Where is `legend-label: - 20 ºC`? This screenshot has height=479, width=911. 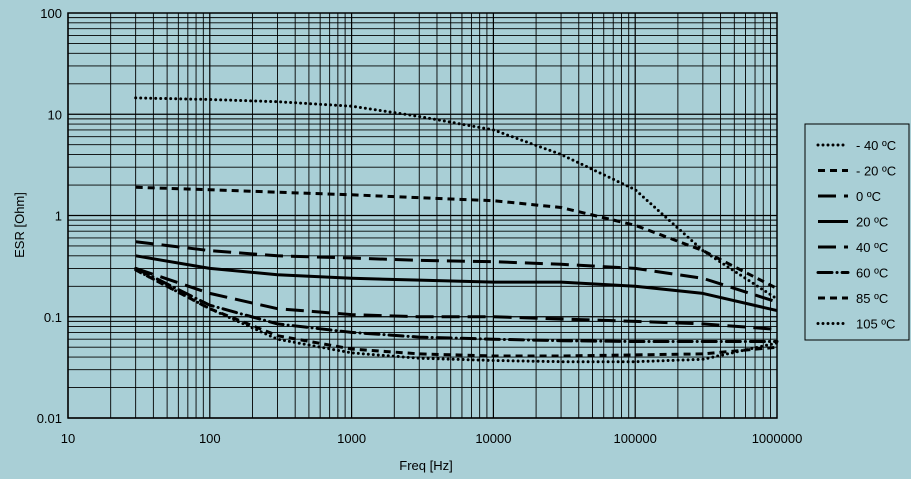
legend-label: - 20 ºC is located at coordinates (876, 171).